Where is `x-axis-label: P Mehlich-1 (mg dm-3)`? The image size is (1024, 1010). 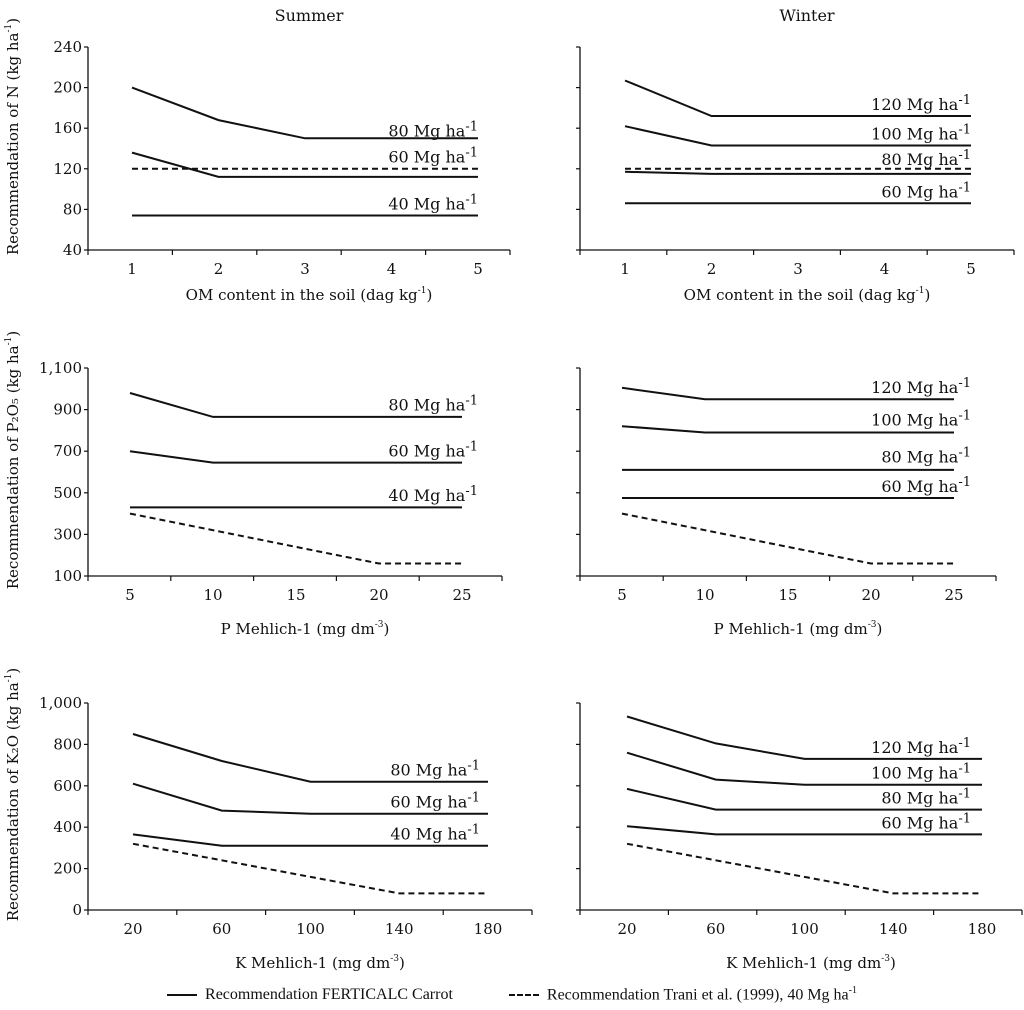 x-axis-label: P Mehlich-1 (mg dm-3) is located at coordinates (305, 629).